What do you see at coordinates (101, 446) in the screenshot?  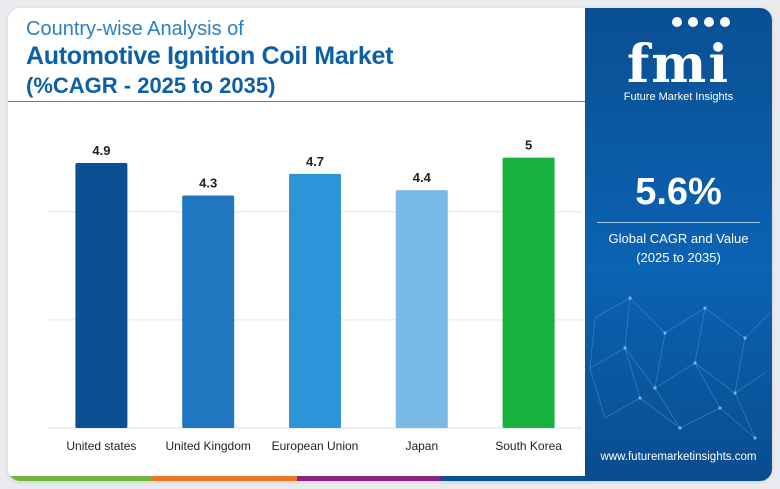 I see `x-tick-label: United states` at bounding box center [101, 446].